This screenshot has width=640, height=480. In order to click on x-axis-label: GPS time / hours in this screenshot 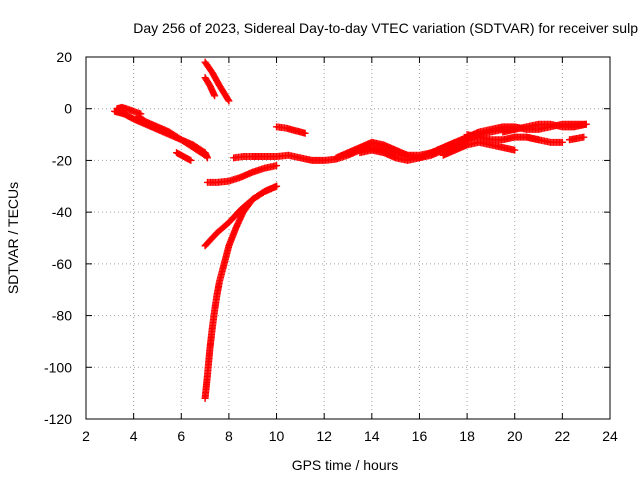, I will do `click(345, 465)`.